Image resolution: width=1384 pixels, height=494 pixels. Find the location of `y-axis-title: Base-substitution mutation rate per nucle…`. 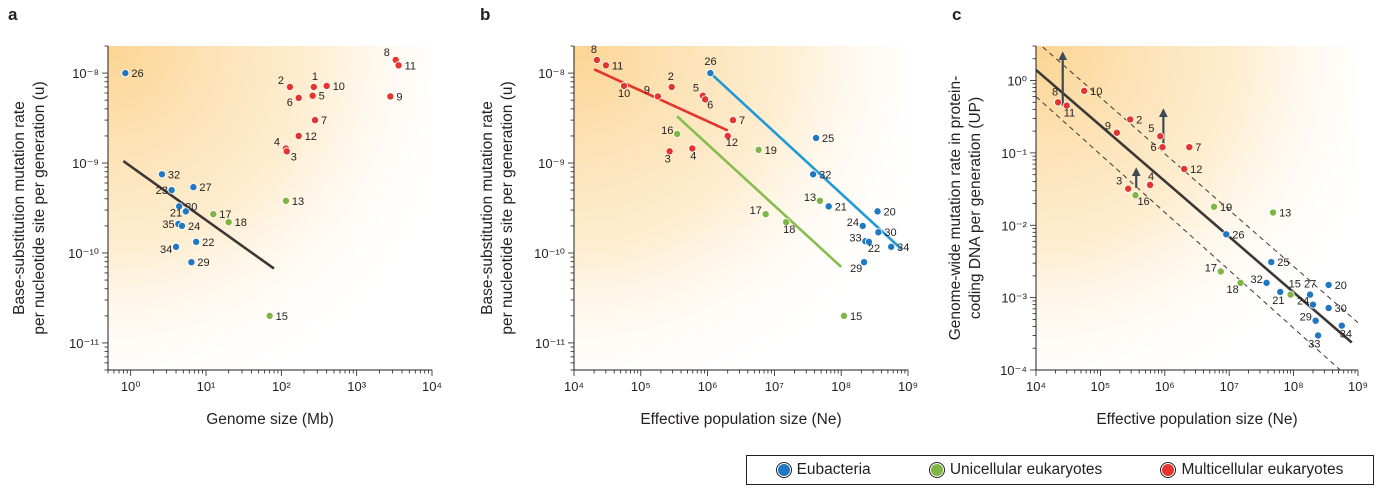

y-axis-title: Base-substitution mutation rate per nucle… is located at coordinates (497, 207).